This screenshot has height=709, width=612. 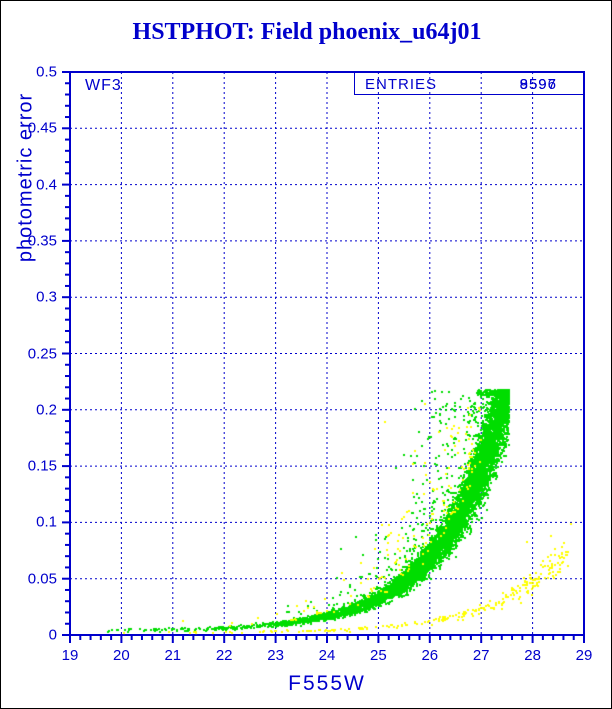 What do you see at coordinates (103, 85) in the screenshot?
I see `chip-label: WF3` at bounding box center [103, 85].